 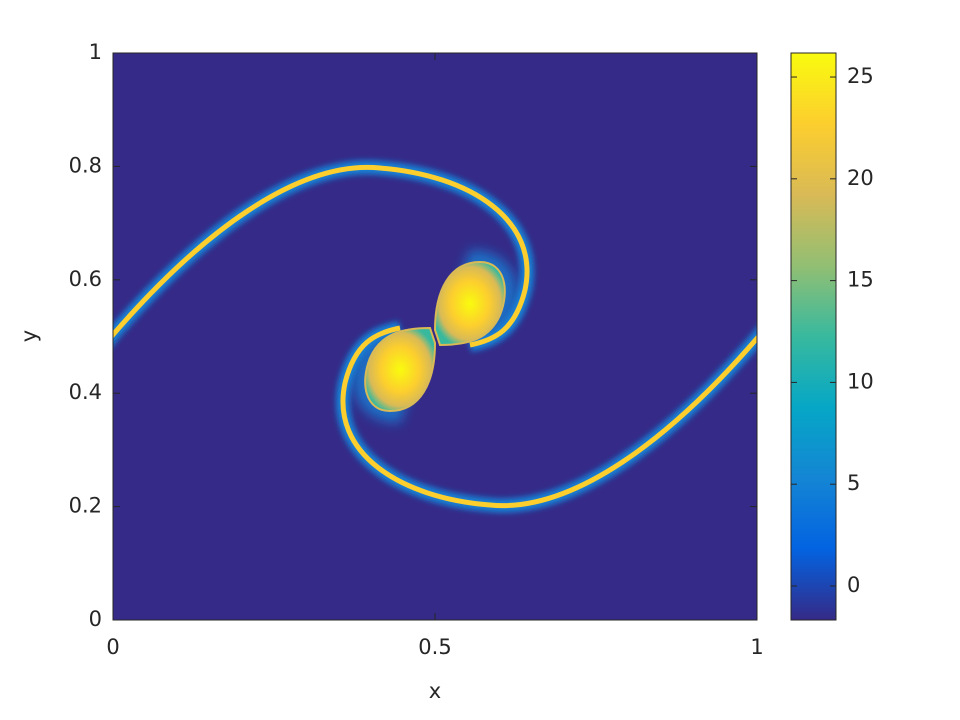 I want to click on vortex-lower, so click(x=400, y=369).